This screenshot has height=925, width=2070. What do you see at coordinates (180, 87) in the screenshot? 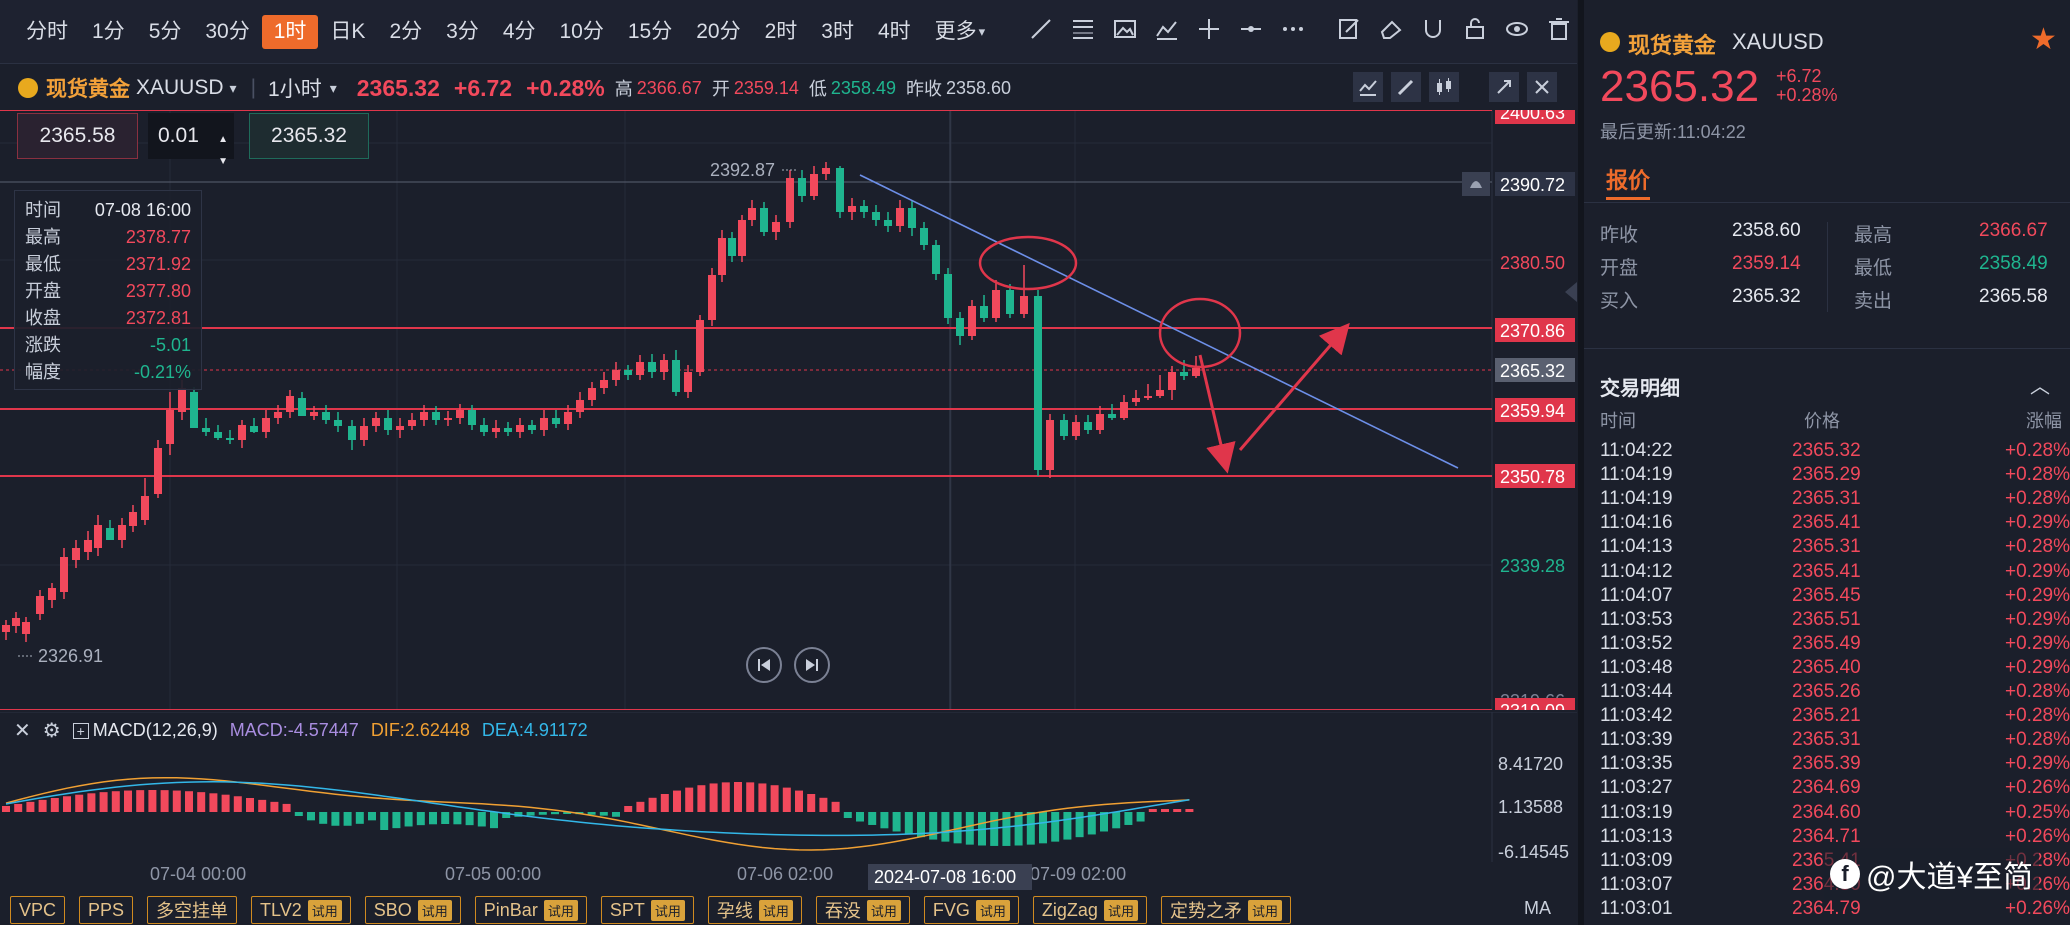
I see `symbol-code: XAUUSD` at bounding box center [180, 87].